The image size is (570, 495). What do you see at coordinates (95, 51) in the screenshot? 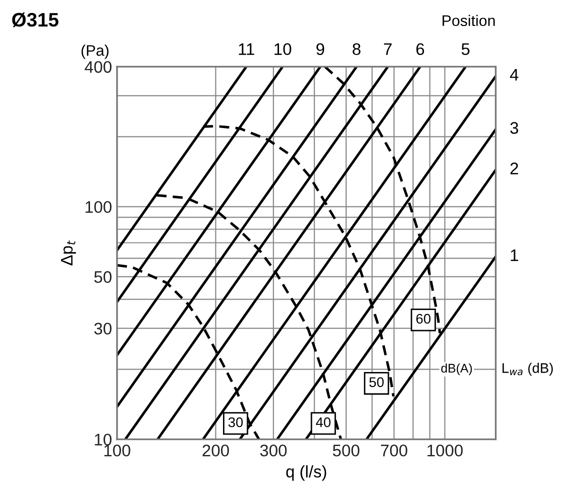
I see `text: (Pa)` at bounding box center [95, 51].